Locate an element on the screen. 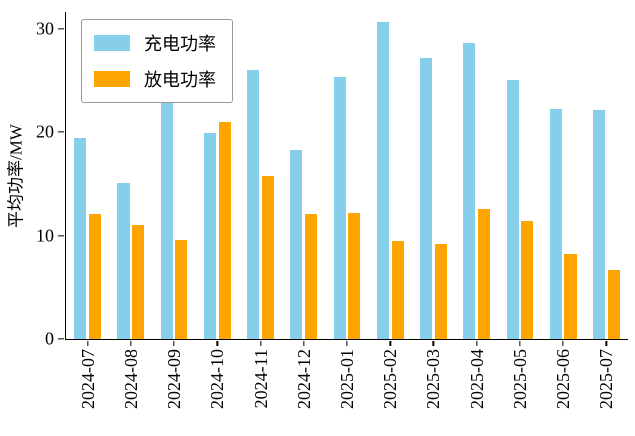  x-tick-label: 2025-05 is located at coordinates (519, 379).